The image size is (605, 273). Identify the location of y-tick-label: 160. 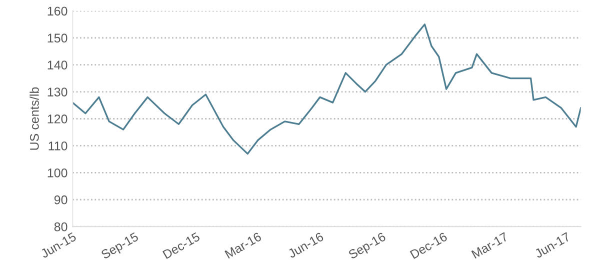
(58, 11).